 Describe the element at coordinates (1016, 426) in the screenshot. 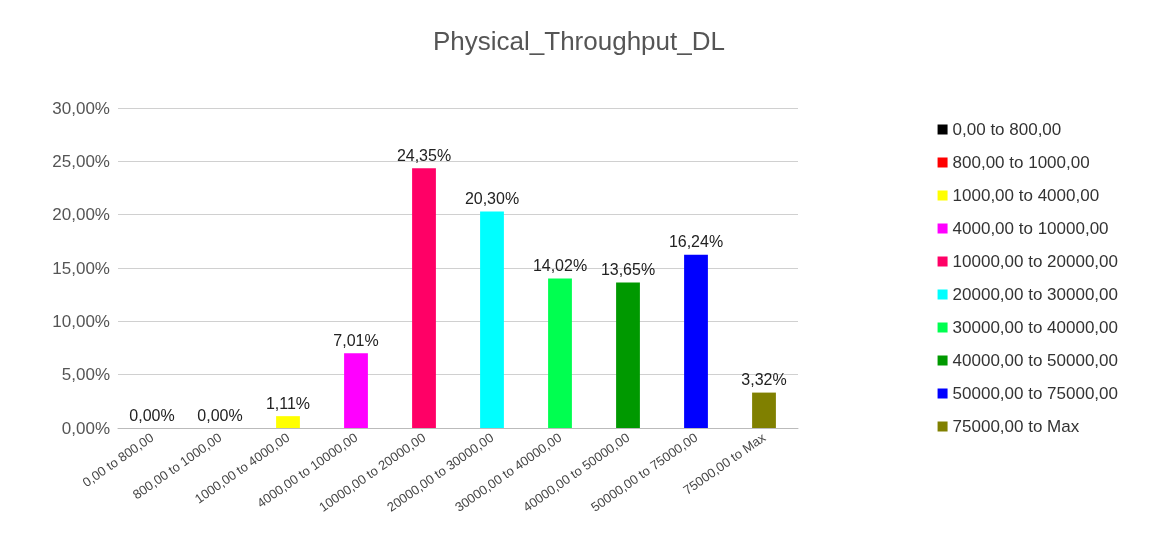

I see `legend-label: 75000,00 to Max` at that location.